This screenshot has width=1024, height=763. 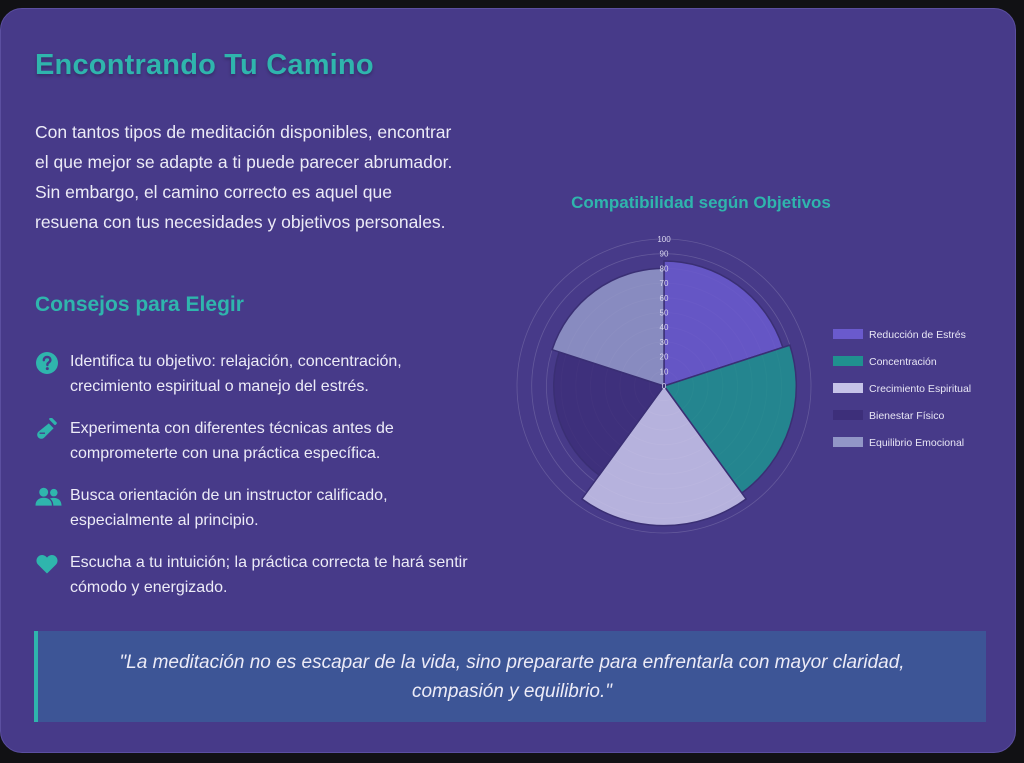 I want to click on chart-title: Compatibilidad según Objetivos, so click(x=701, y=202).